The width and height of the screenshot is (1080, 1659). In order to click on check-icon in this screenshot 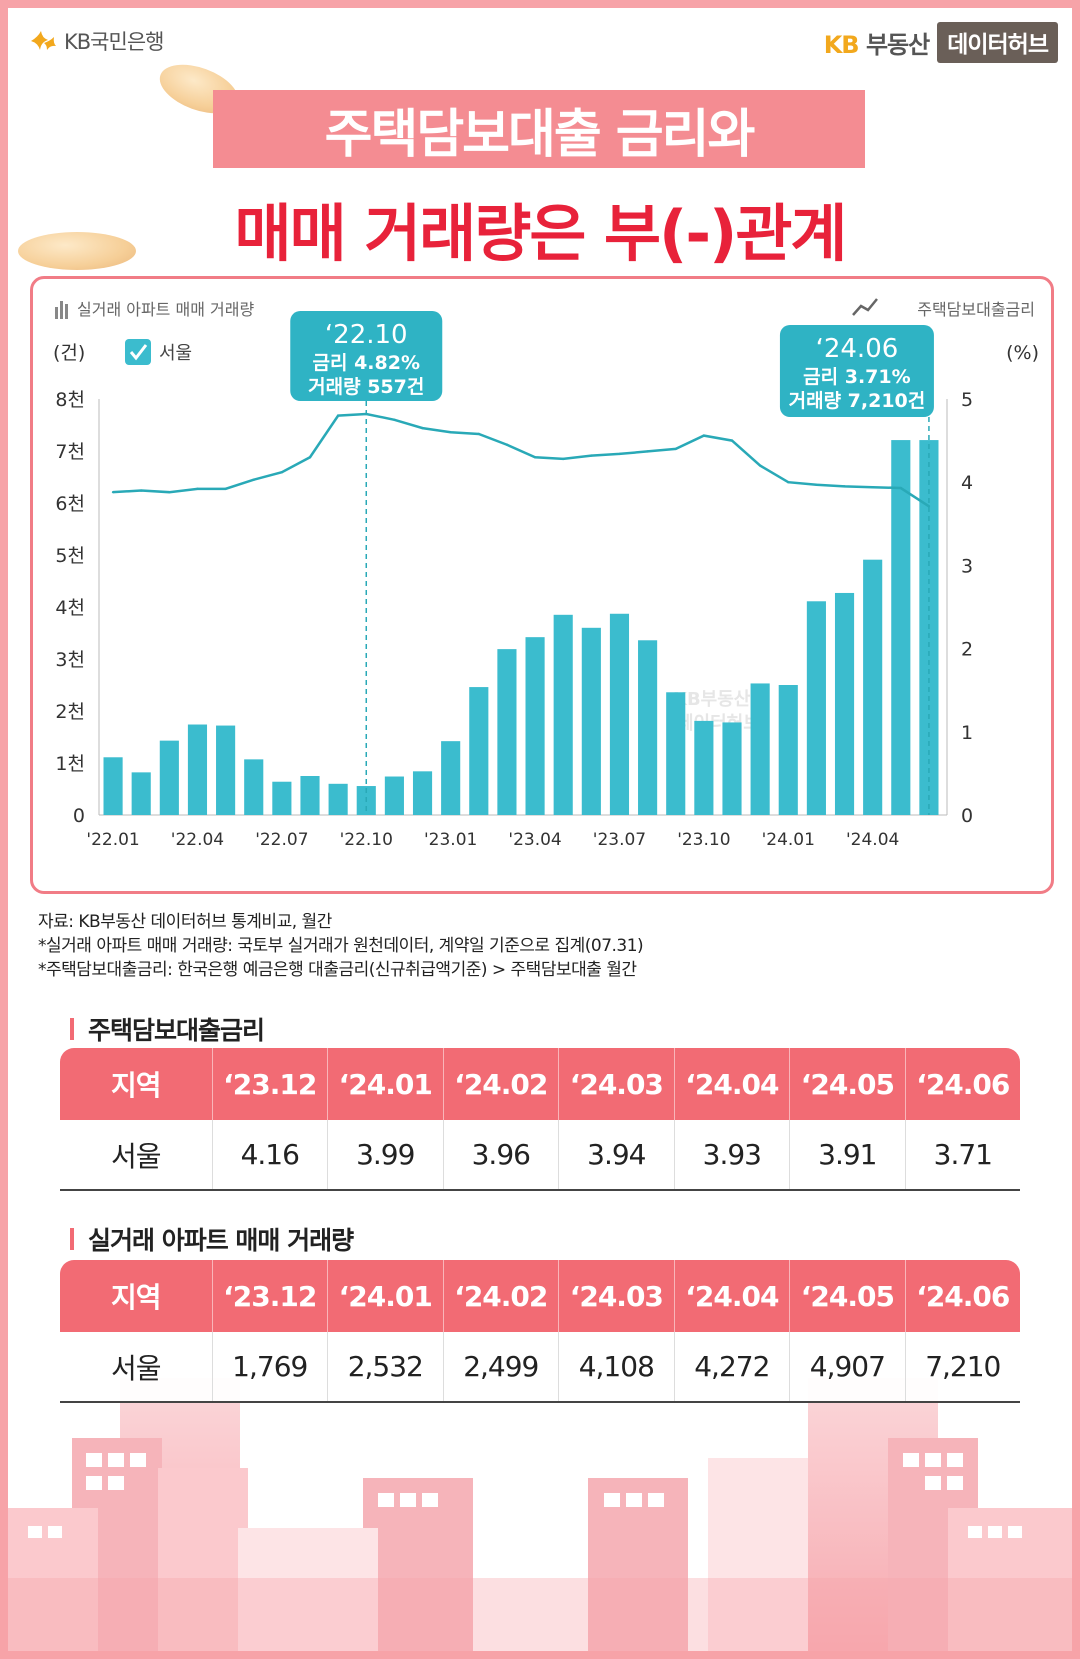, I will do `click(138, 352)`.